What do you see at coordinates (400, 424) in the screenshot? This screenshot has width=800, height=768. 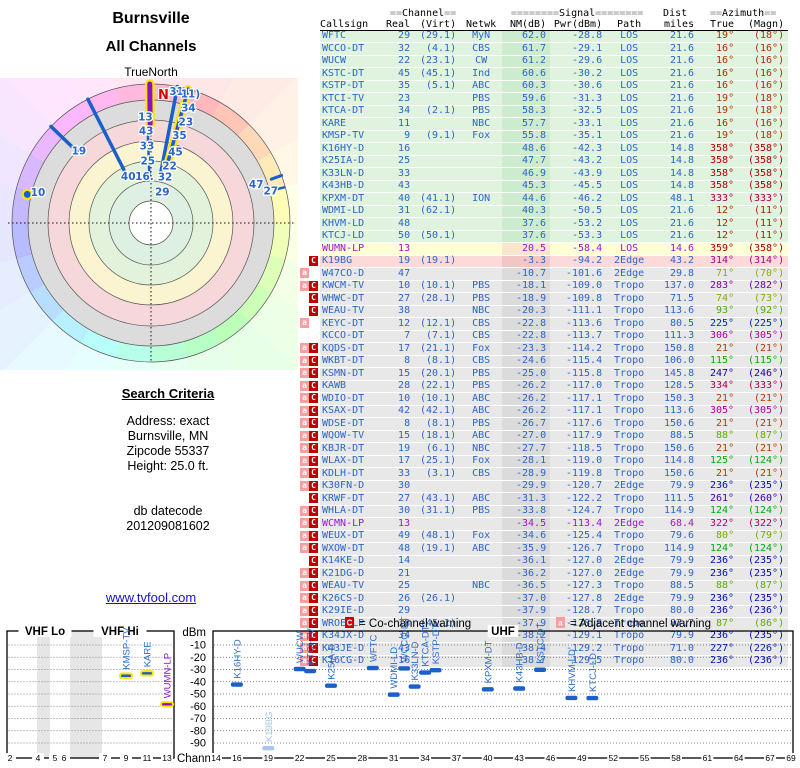 I see `cell-real-channel: 8` at bounding box center [400, 424].